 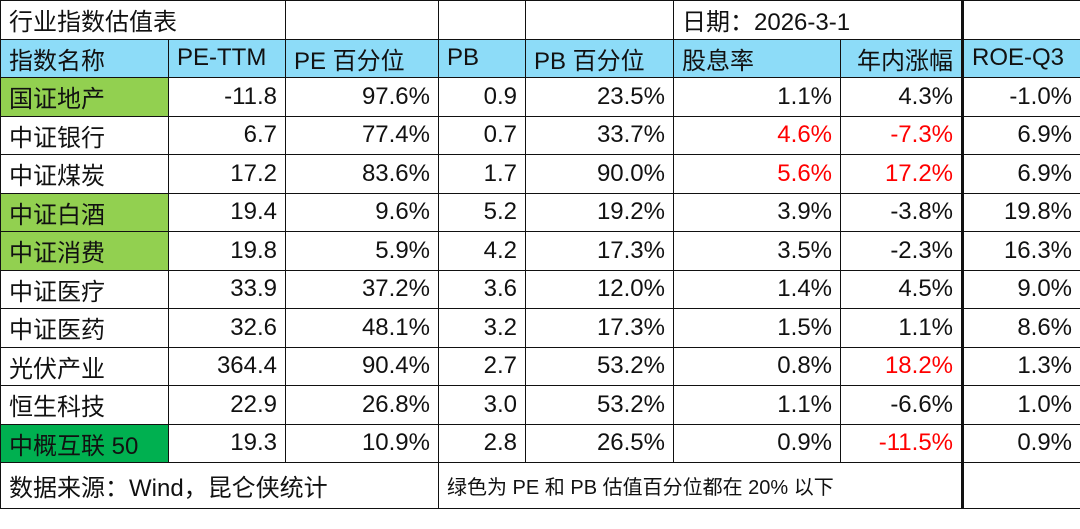 What do you see at coordinates (757, 328) in the screenshot?
I see `dividend-cell: 1.5%` at bounding box center [757, 328].